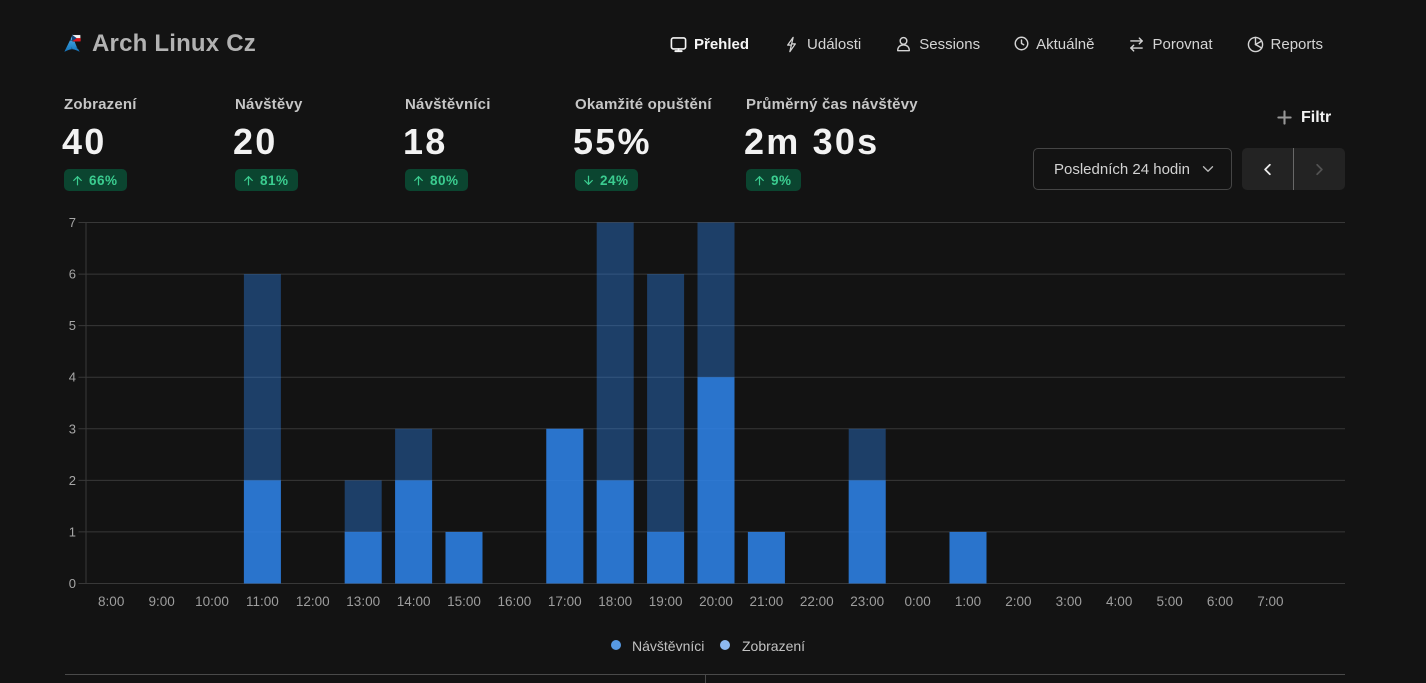 This screenshot has height=683, width=1426. What do you see at coordinates (666, 601) in the screenshot?
I see `svg-text: 19:00` at bounding box center [666, 601].